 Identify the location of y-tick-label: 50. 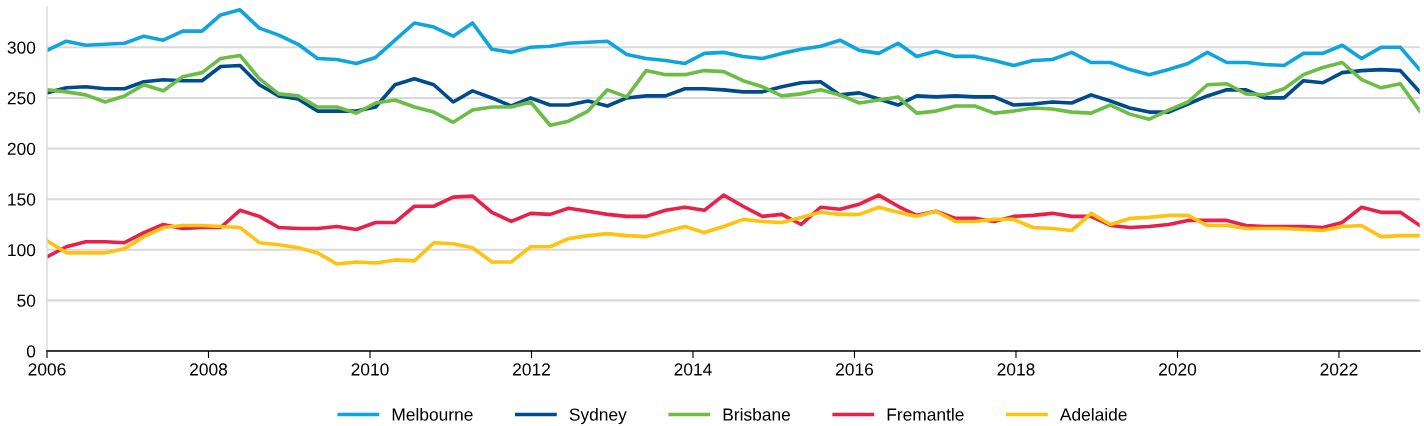
(26, 300).